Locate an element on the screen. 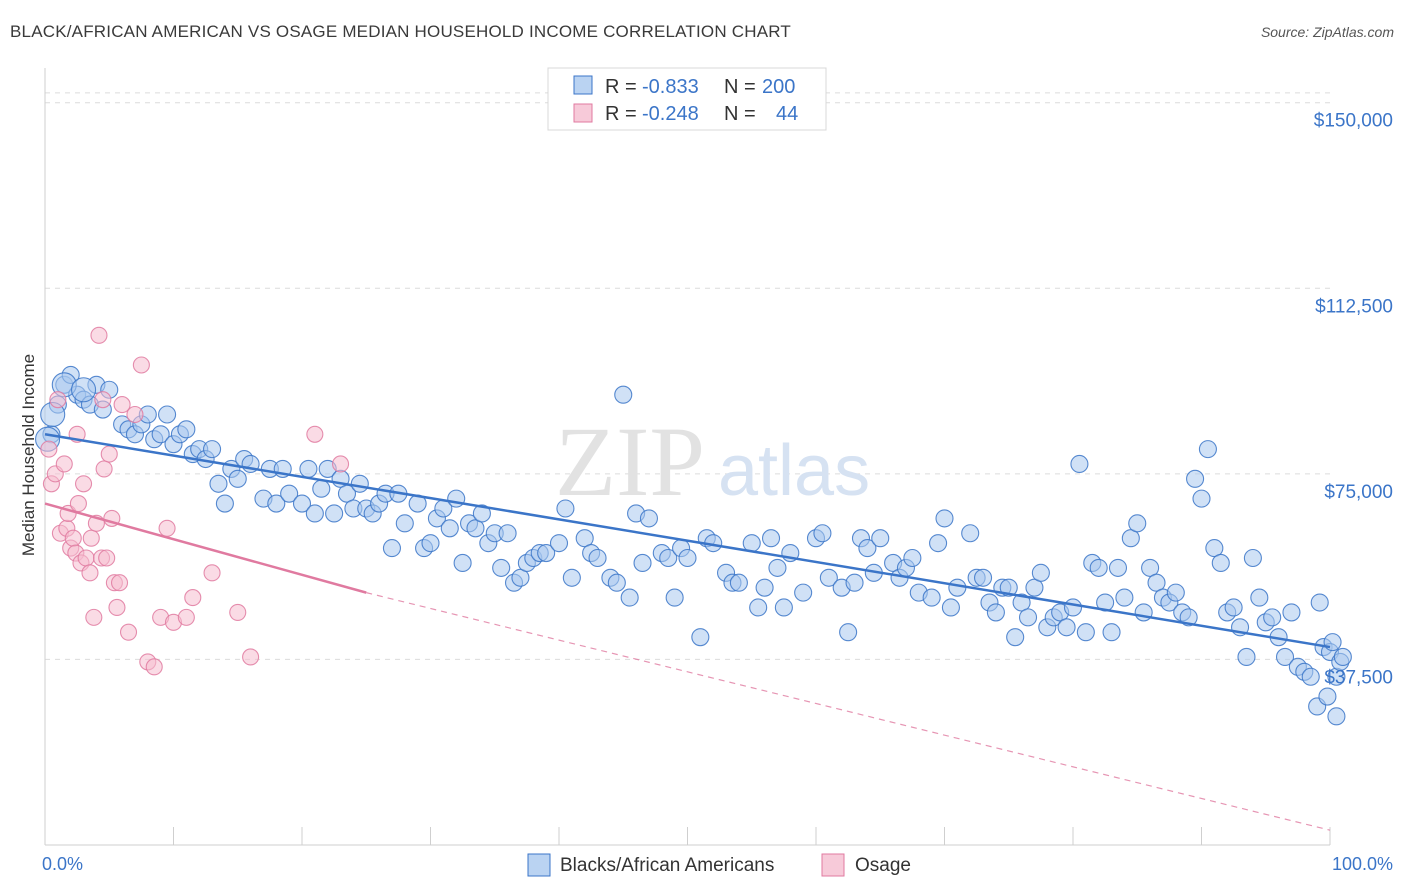 The height and width of the screenshot is (892, 1406). y-tick-label-0: $37,500 is located at coordinates (1358, 677).